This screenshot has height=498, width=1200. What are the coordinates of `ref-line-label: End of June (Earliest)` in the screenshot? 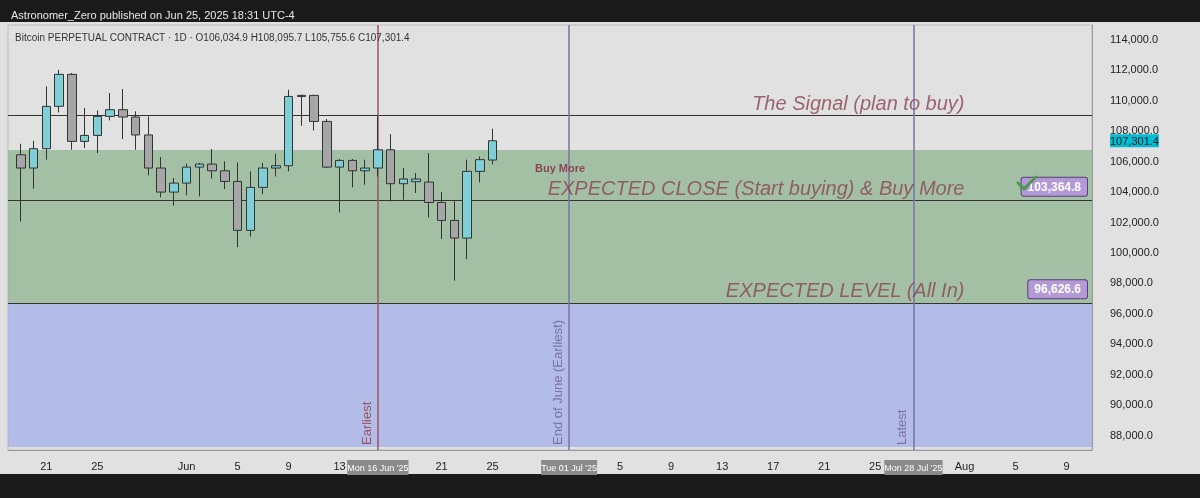 It's located at (558, 382).